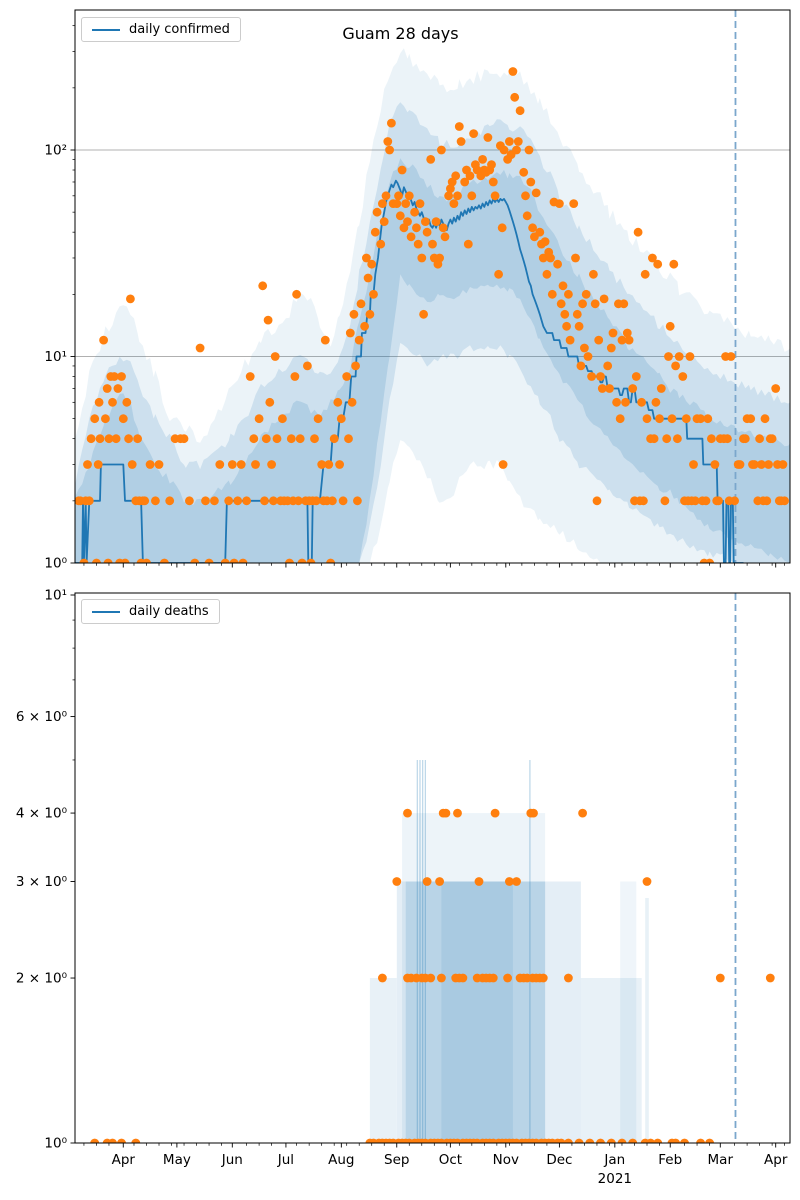 The width and height of the screenshot is (800, 1200). What do you see at coordinates (232, 1160) in the screenshot?
I see `x-tick-label: Jun` at bounding box center [232, 1160].